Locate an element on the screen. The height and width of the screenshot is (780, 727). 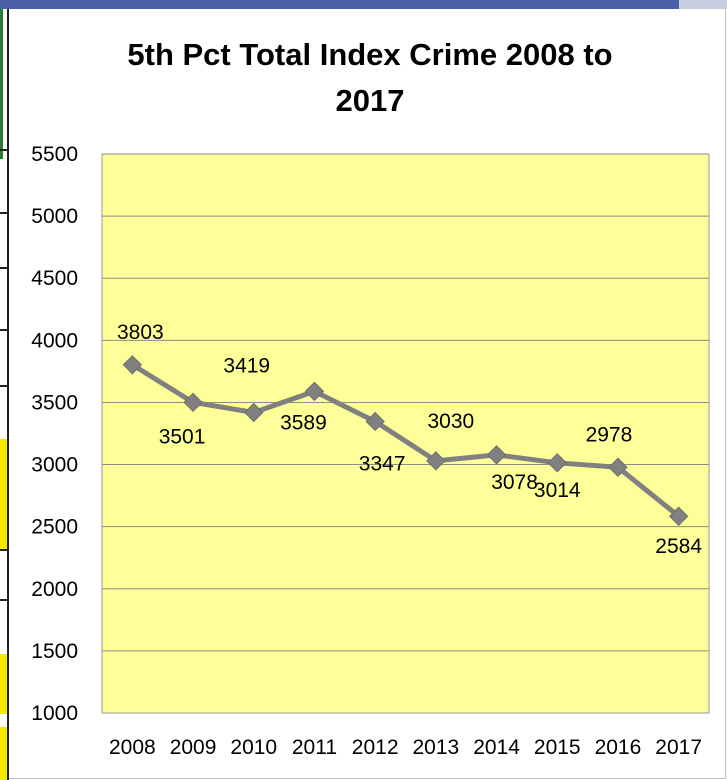
y-tick-label: 4000 is located at coordinates (54, 340).